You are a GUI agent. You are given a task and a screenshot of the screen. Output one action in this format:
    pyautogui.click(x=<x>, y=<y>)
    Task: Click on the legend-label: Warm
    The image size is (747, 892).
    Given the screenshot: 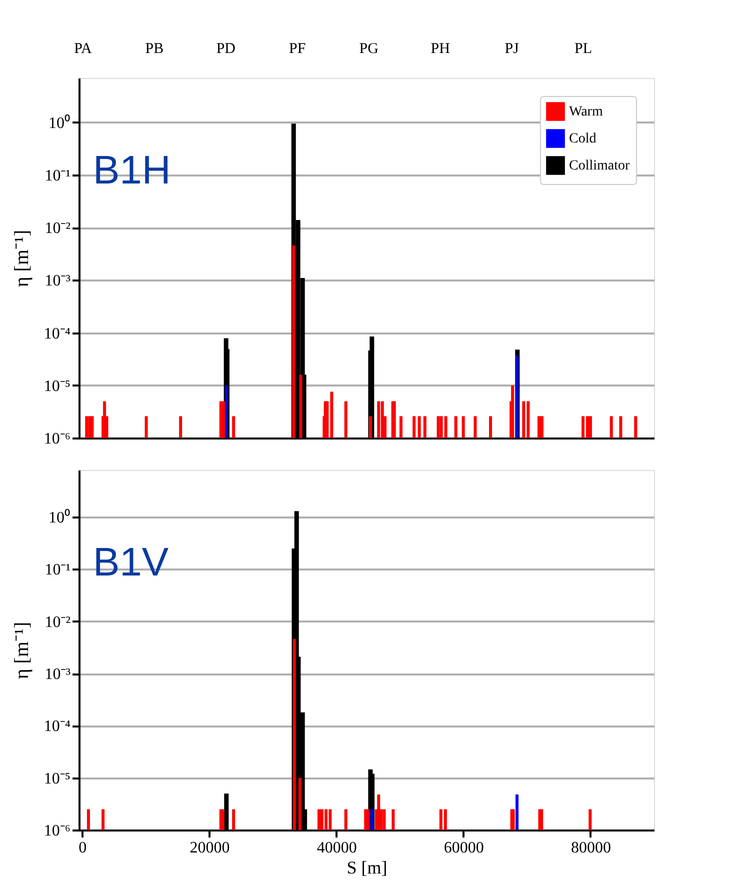 What is the action you would take?
    pyautogui.click(x=586, y=112)
    